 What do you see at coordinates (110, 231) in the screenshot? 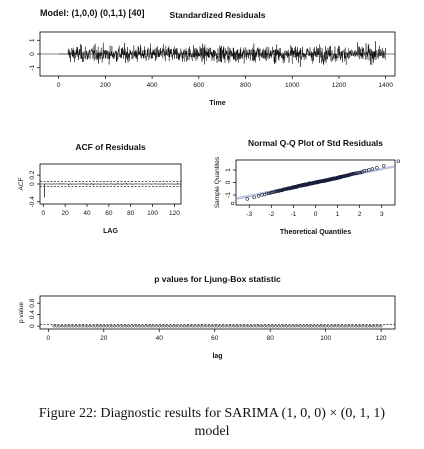
I see `acf-xlabel: LAG` at bounding box center [110, 231].